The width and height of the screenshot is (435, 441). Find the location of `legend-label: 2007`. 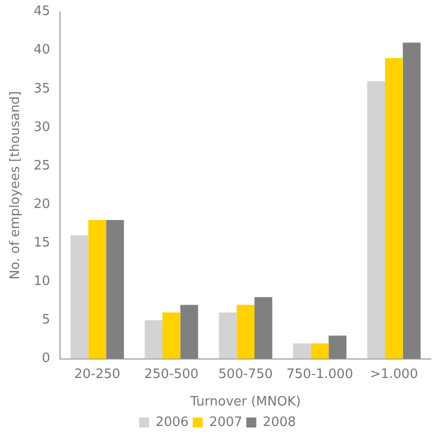

legend-label: 2007 is located at coordinates (225, 422).